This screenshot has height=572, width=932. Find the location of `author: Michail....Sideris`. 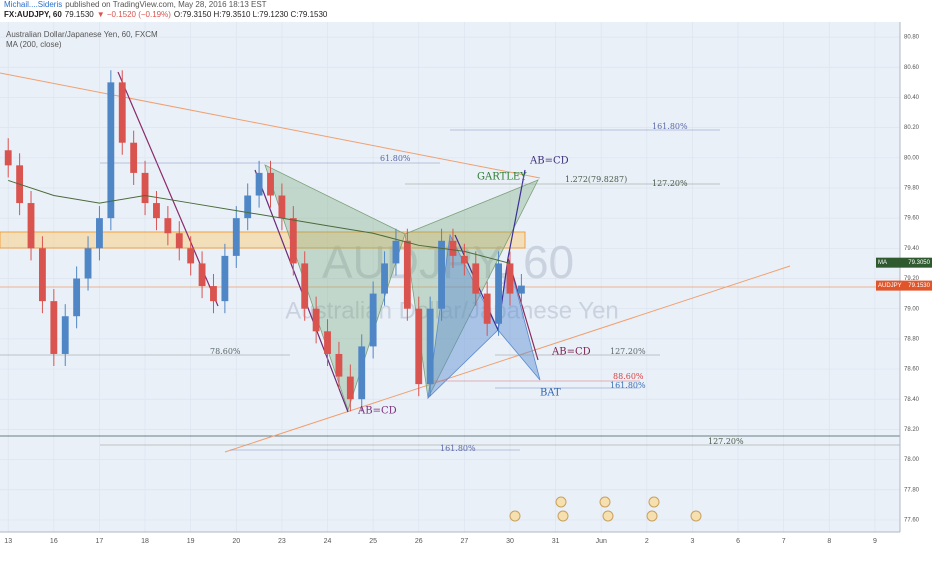

author: Michail....Sideris is located at coordinates (33, 4).